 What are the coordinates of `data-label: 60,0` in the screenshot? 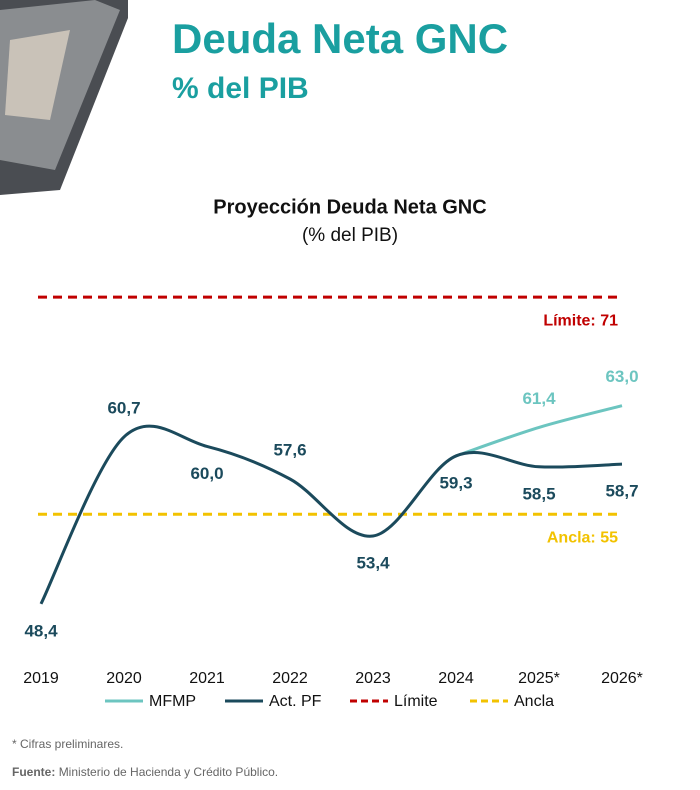 It's located at (206, 473).